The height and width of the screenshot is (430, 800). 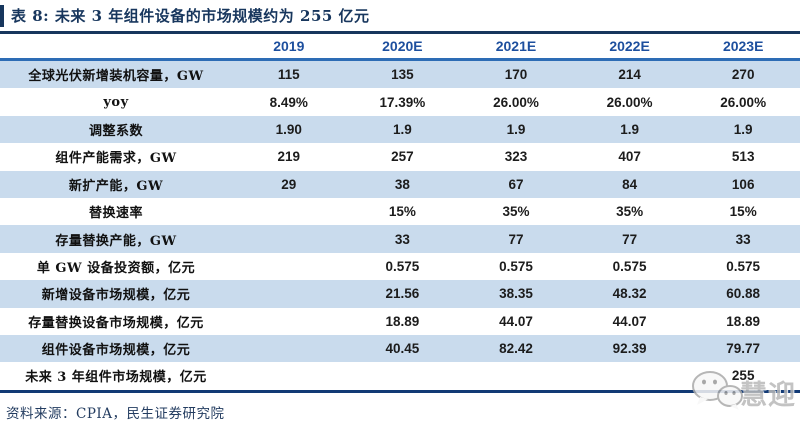 I want to click on table-bottom-rule, so click(x=400, y=391).